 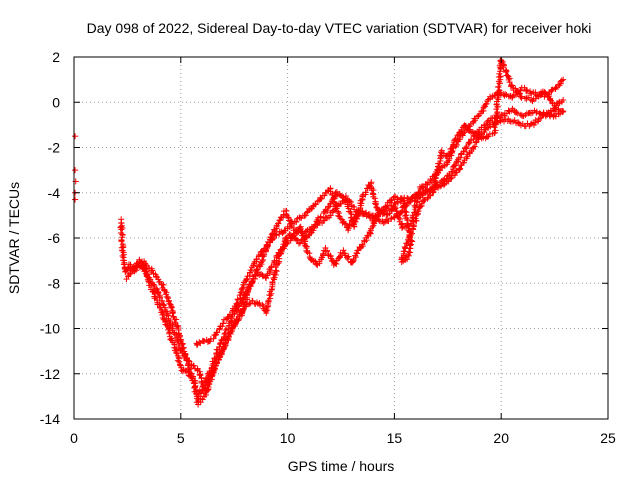 I want to click on x-tick-label: 15, so click(x=395, y=438).